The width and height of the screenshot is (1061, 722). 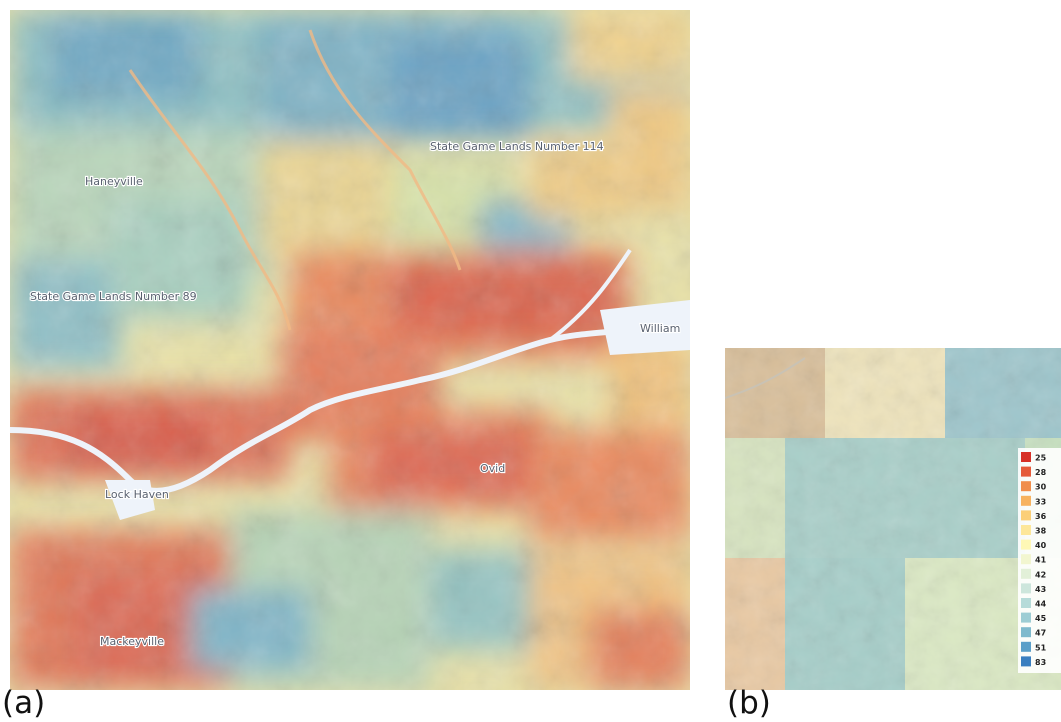 I want to click on legend-label: 40, so click(x=1041, y=545).